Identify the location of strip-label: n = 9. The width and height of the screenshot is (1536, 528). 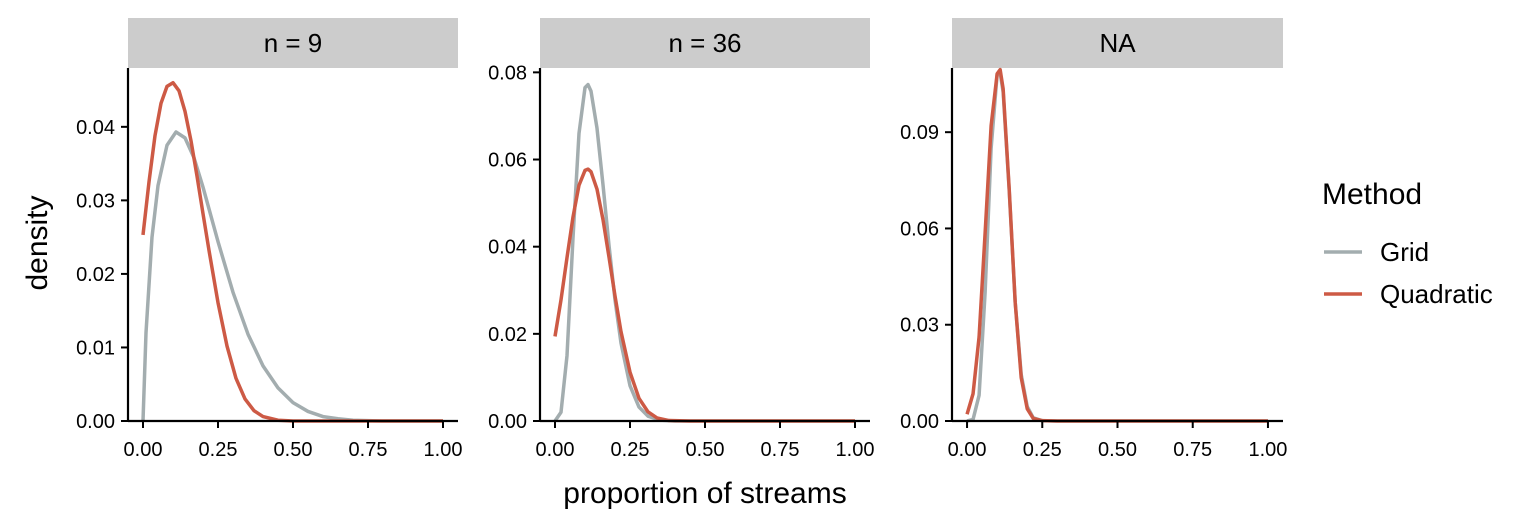
(293, 43).